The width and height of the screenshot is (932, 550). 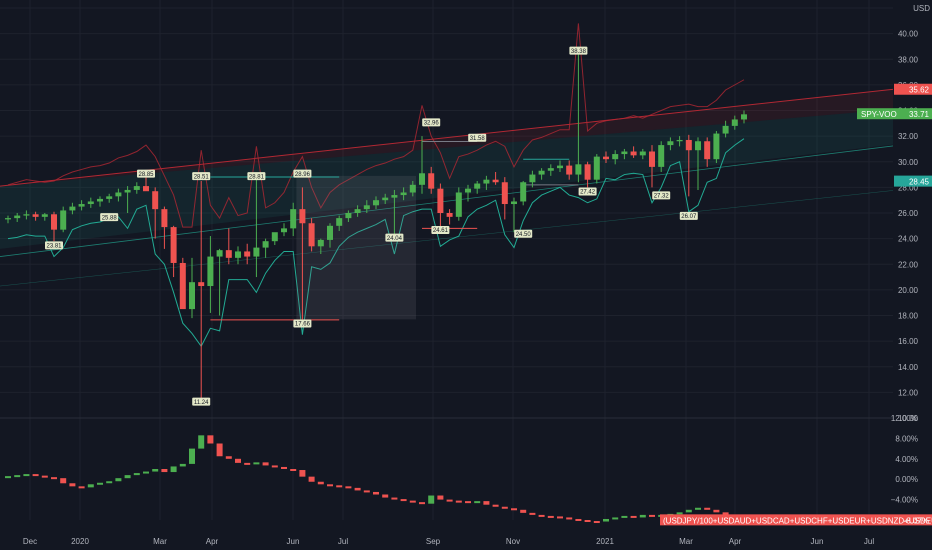 What do you see at coordinates (302, 323) in the screenshot?
I see `point-label: 17.66` at bounding box center [302, 323].